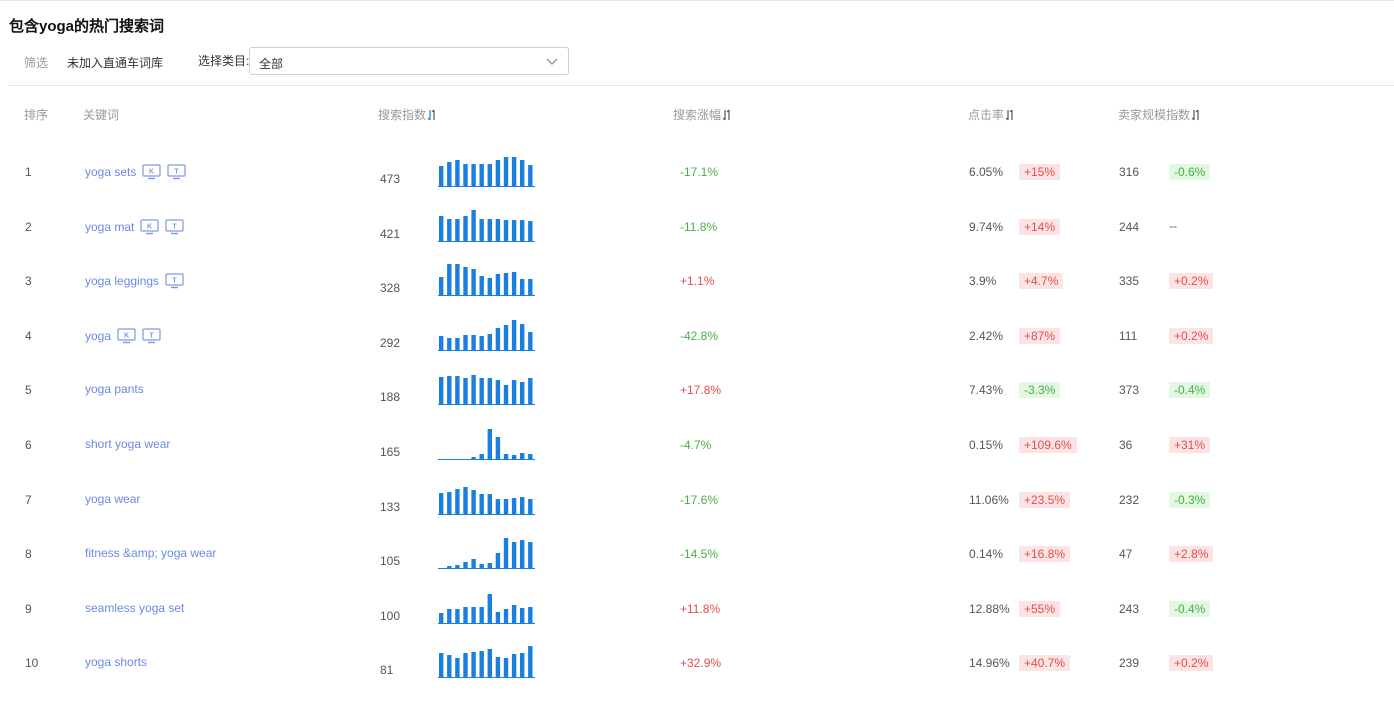 The height and width of the screenshot is (701, 1394). What do you see at coordinates (1173, 226) in the screenshot?
I see `seller-change-badge: --` at bounding box center [1173, 226].